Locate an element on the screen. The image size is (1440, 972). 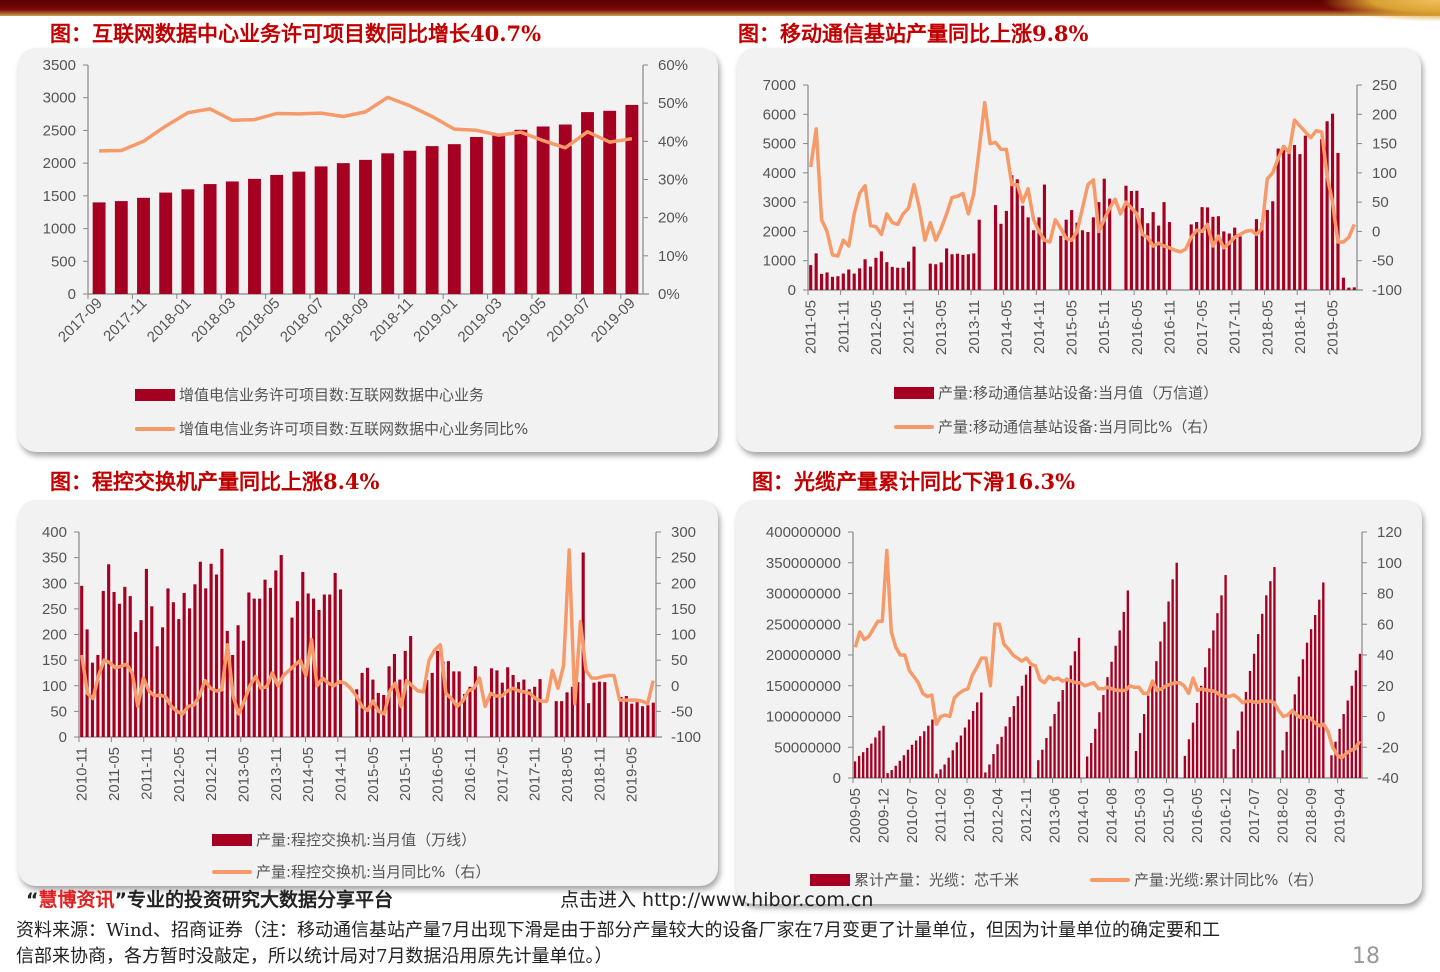
y-tick-label: 150 is located at coordinates (54, 660).